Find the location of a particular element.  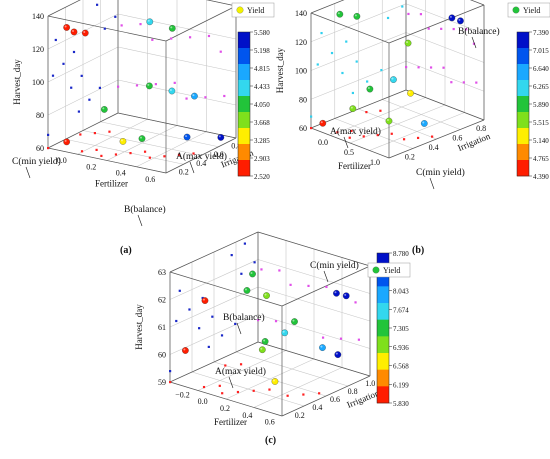

panel-label: (b) is located at coordinates (418, 250).